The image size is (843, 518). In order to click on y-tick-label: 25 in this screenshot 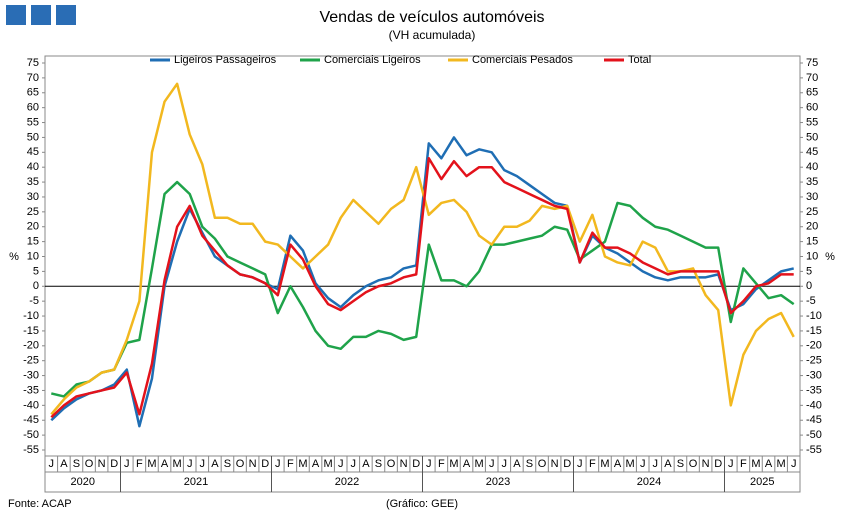, I will do `click(812, 212)`.